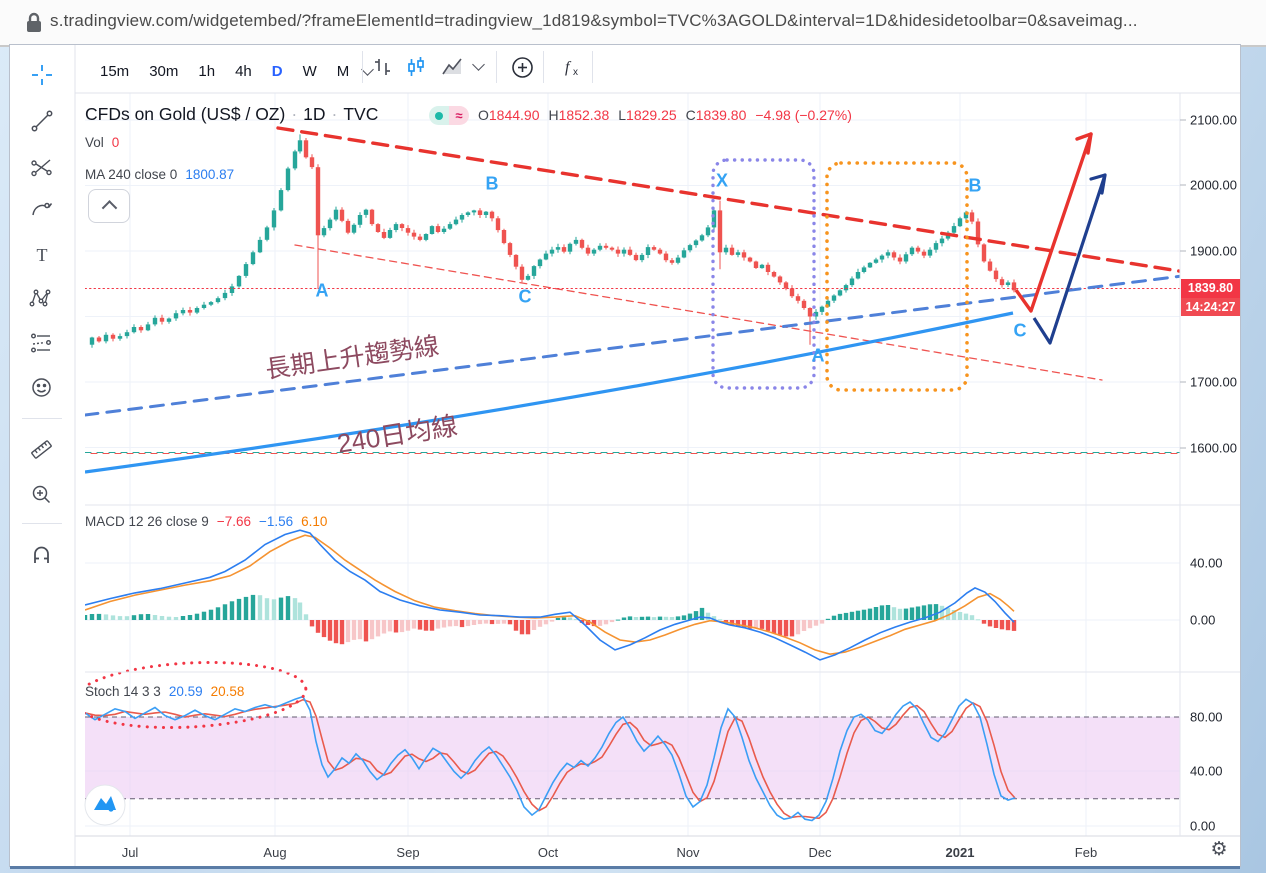 Image resolution: width=1266 pixels, height=873 pixels. Describe the element at coordinates (277, 71) in the screenshot. I see `interval-button-d: D` at that location.